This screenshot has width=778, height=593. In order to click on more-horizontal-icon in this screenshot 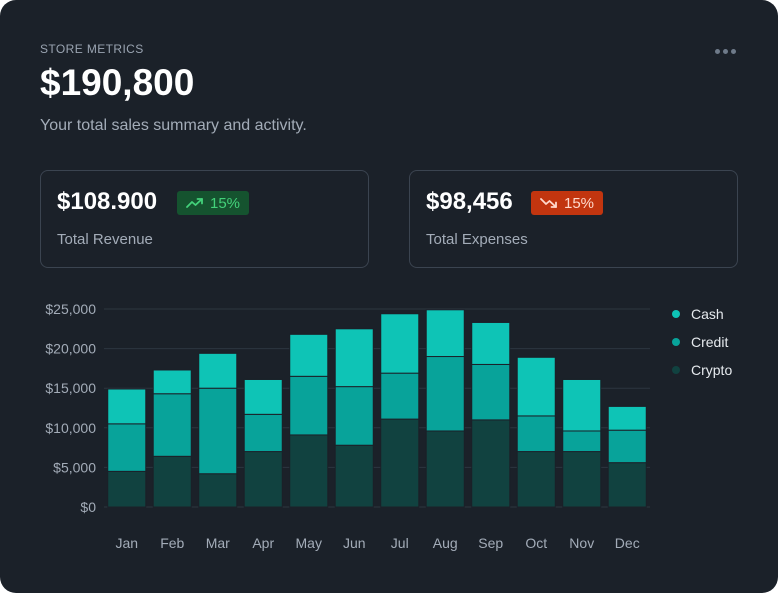, I will do `click(725, 51)`.